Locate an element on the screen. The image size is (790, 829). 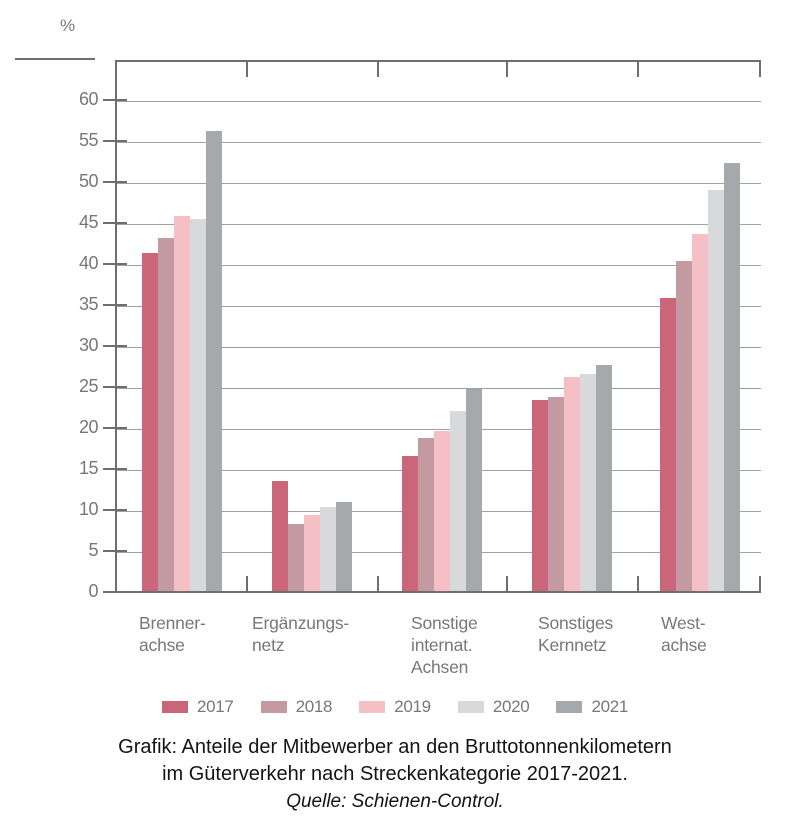
bar-ergänzungsnetz-2017 is located at coordinates (279, 536).